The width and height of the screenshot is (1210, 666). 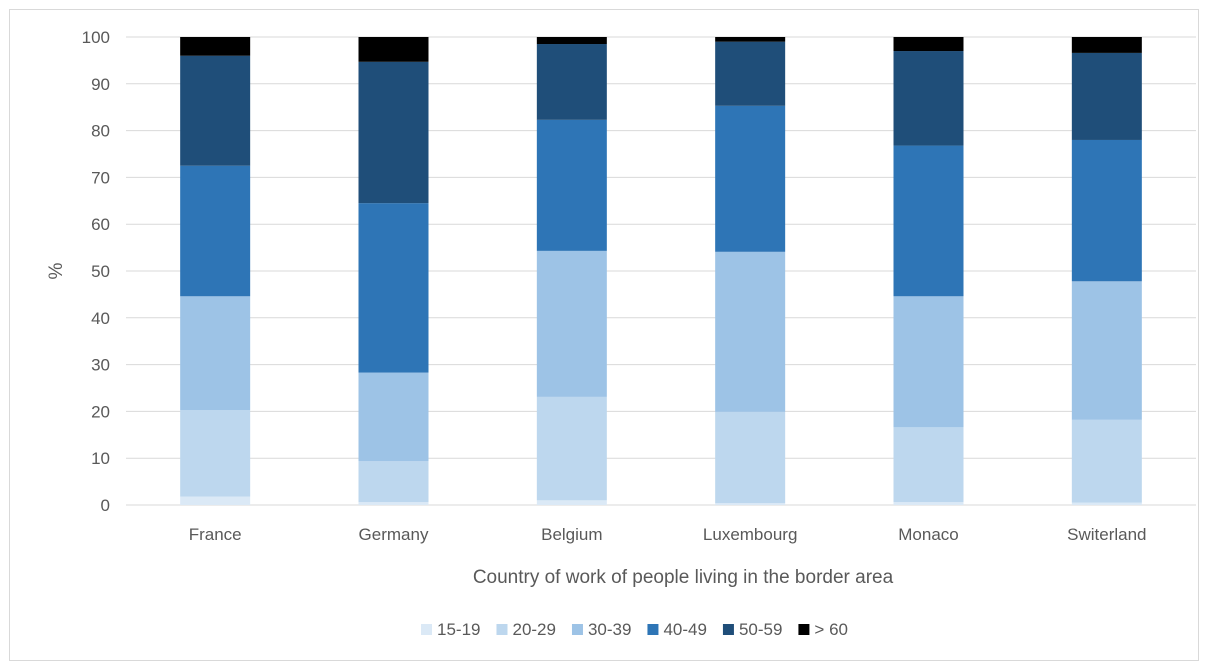 What do you see at coordinates (100, 84) in the screenshot?
I see `y-tick-label: 90` at bounding box center [100, 84].